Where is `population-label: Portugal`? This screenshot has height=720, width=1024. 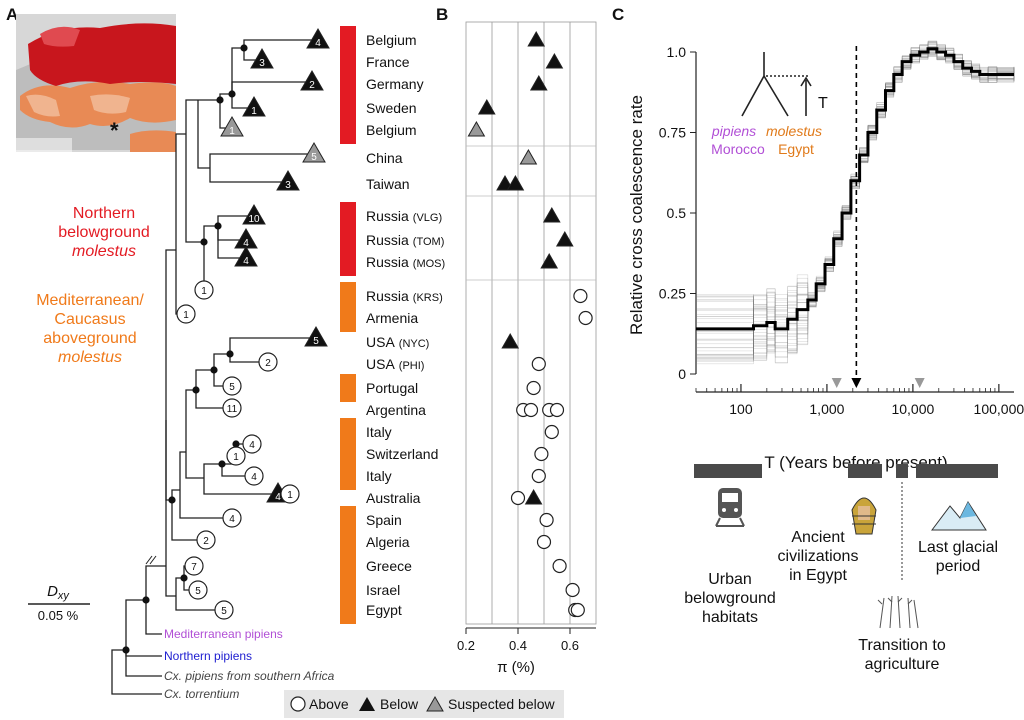 population-label: Portugal is located at coordinates (392, 388).